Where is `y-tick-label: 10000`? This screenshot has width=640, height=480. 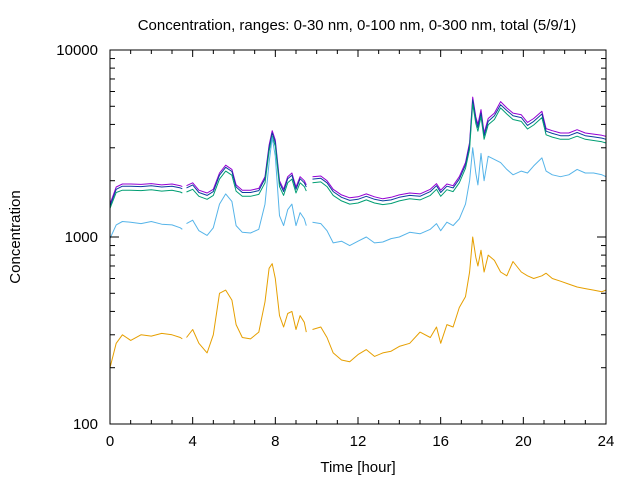 y-tick-label: 10000 is located at coordinates (77, 50).